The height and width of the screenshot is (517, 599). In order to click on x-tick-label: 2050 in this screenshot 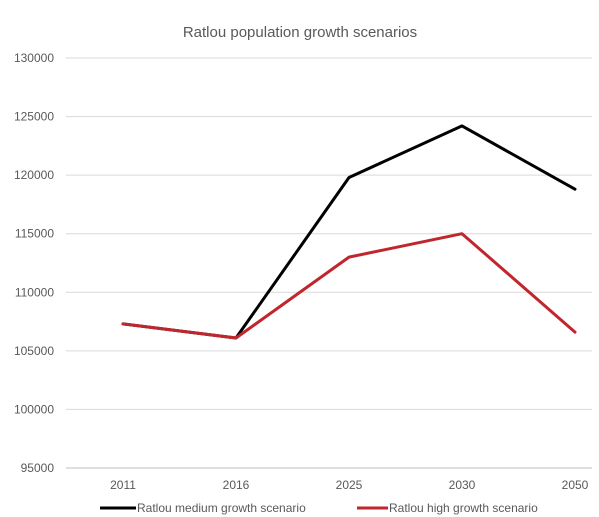, I will do `click(575, 485)`.